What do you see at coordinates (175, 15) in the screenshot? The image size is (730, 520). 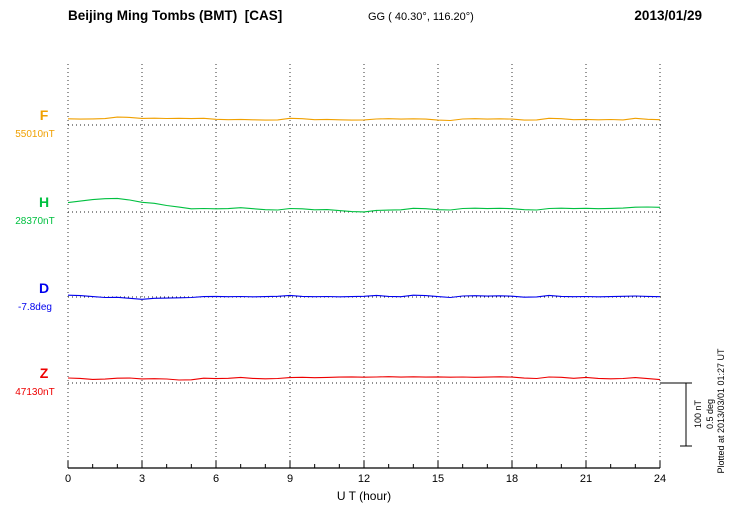 I see `station-title: Beijing Ming Tombs (BMT) [CAS]` at bounding box center [175, 15].